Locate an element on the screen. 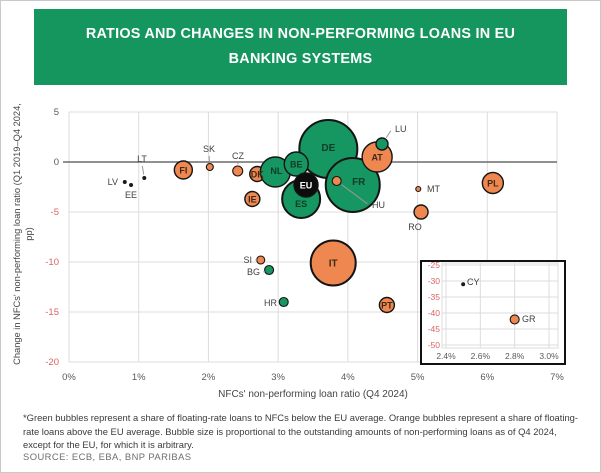 This screenshot has height=473, width=601. bubble-SI is located at coordinates (261, 260).